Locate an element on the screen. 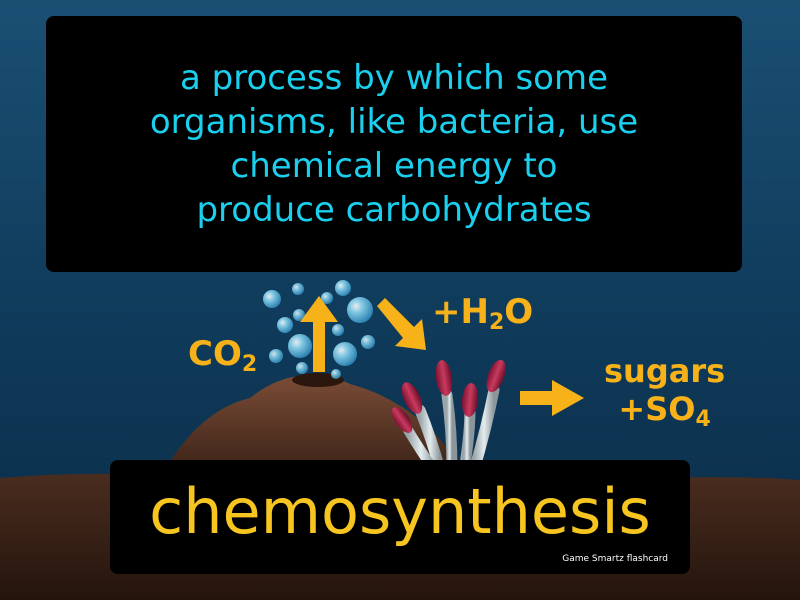 Image resolution: width=800 pixels, height=600 pixels. h2o-label: +H2O is located at coordinates (483, 313).